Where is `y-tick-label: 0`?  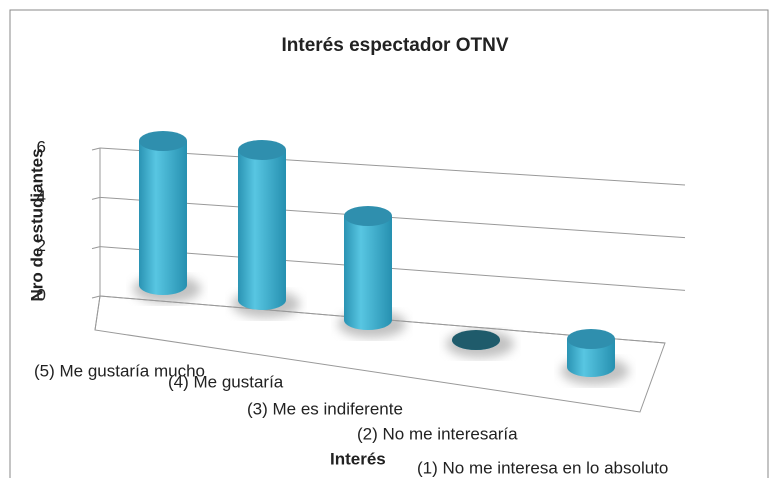
y-tick-label: 0 is located at coordinates (41, 294).